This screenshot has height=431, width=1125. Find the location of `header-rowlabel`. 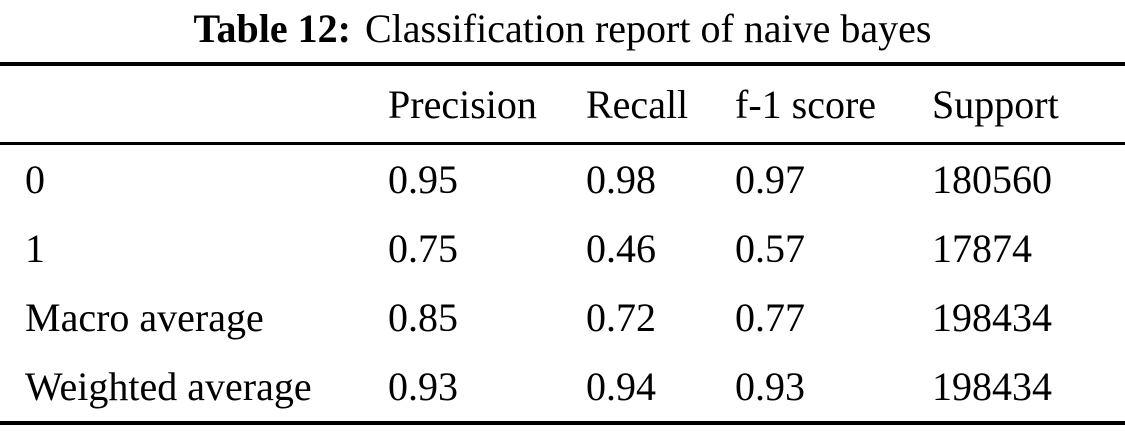

header-rowlabel is located at coordinates (194, 104).